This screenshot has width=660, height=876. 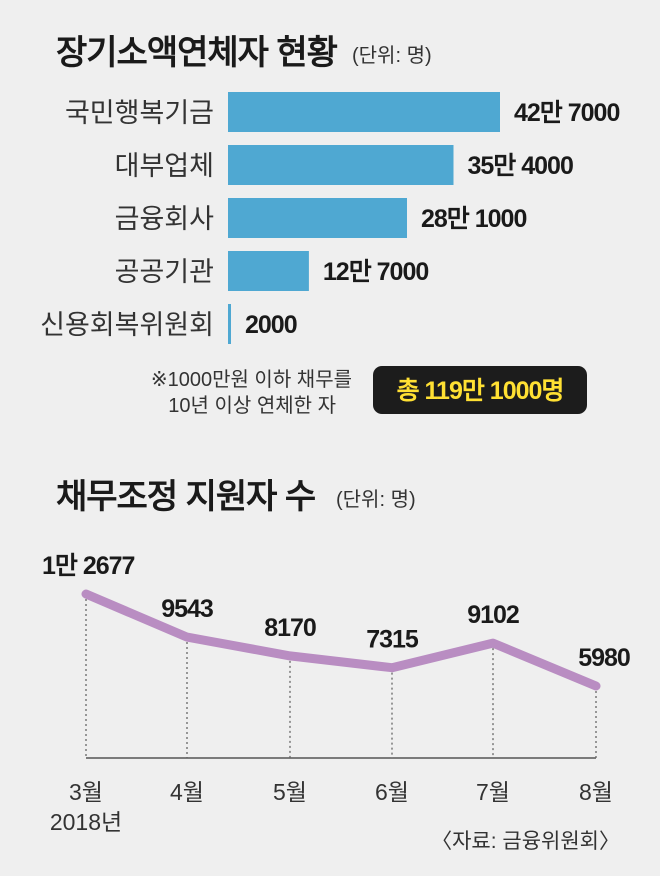 What do you see at coordinates (186, 497) in the screenshot?
I see `line-chart-title: 채무조정 지원자 수` at bounding box center [186, 497].